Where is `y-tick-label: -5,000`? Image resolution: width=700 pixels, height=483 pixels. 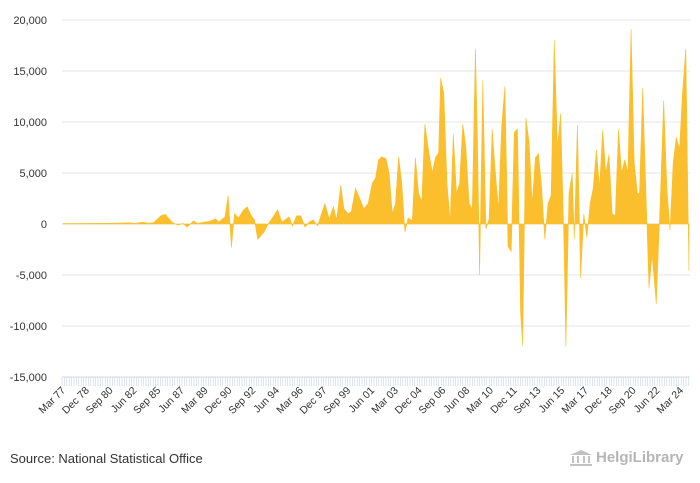
y-tick-label: -5,000 is located at coordinates (31, 276).